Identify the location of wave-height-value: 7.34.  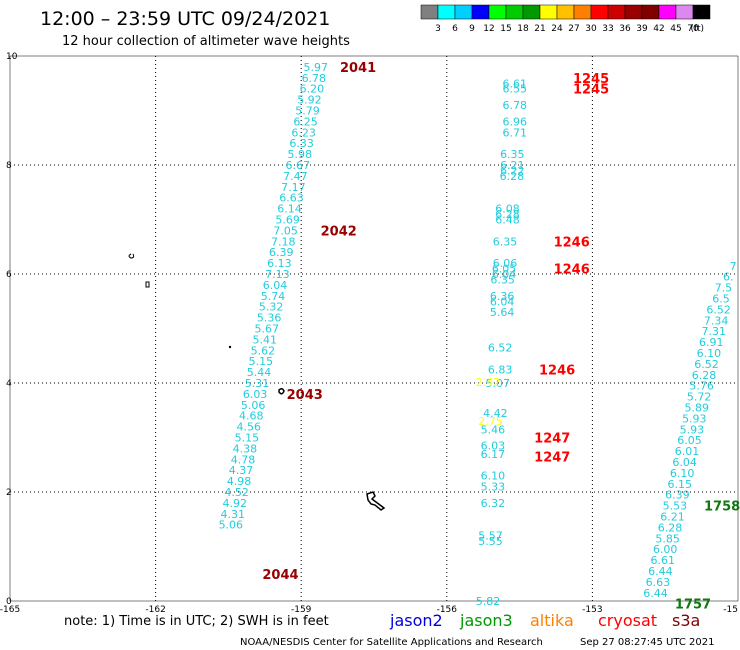
(716, 320).